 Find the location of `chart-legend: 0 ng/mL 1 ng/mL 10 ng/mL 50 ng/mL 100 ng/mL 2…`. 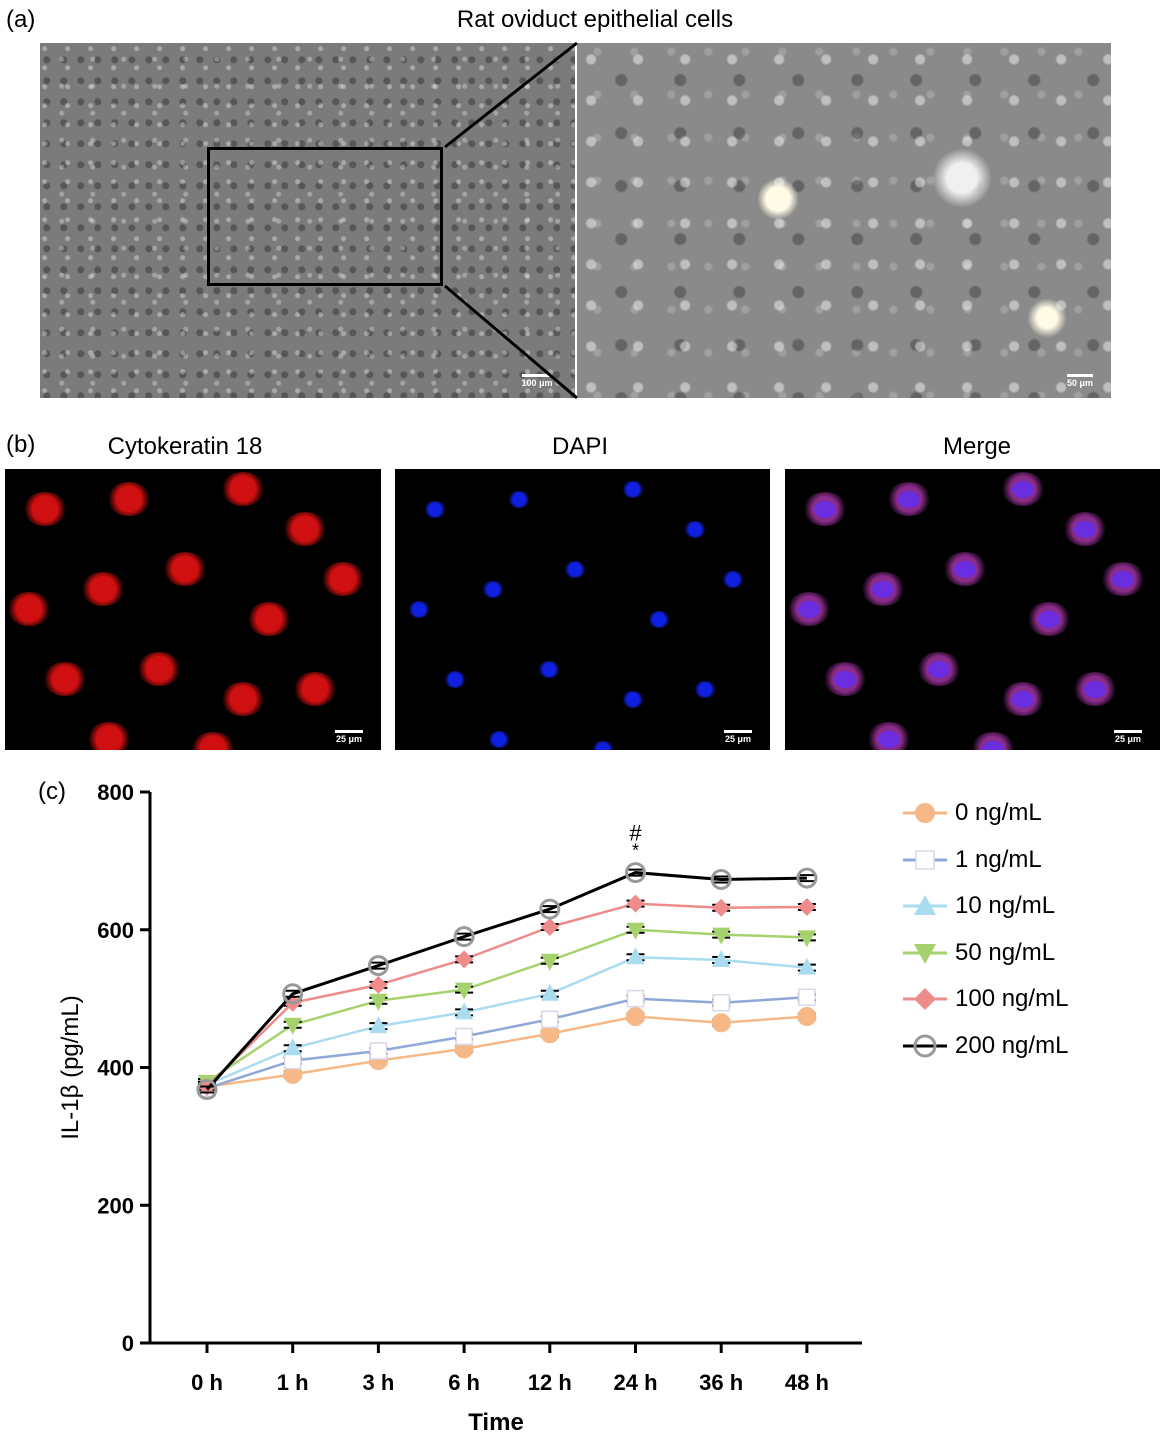

chart-legend: 0 ng/mL 1 ng/mL 10 ng/mL 50 ng/mL 100 ng/mL 2… is located at coordinates (1025, 938).